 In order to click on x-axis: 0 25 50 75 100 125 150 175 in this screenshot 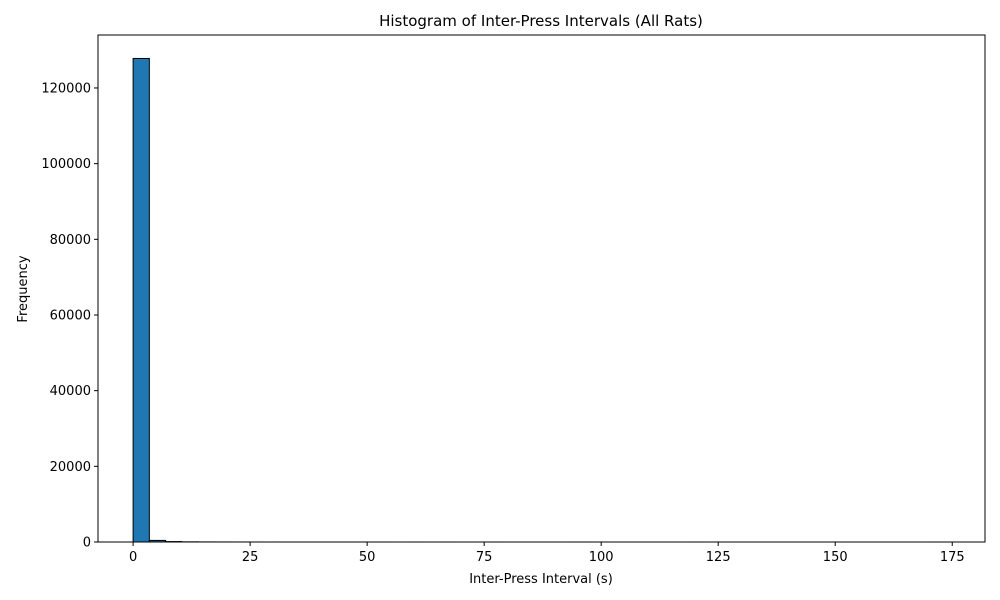, I will do `click(547, 553)`.